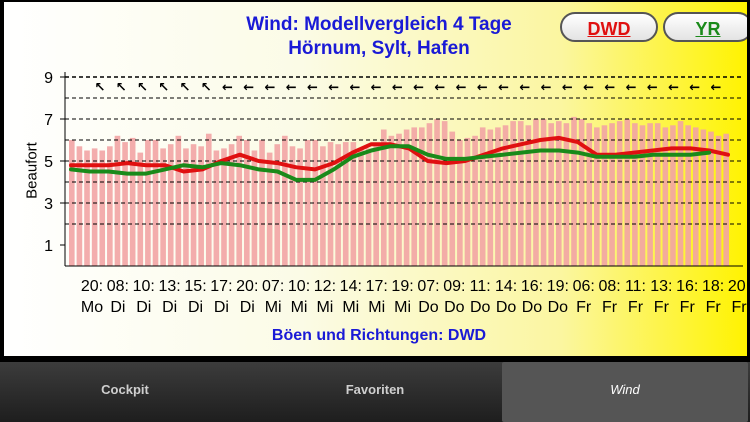 The width and height of the screenshot is (750, 422). Describe the element at coordinates (48, 78) in the screenshot. I see `y-tick-label: 9` at that location.